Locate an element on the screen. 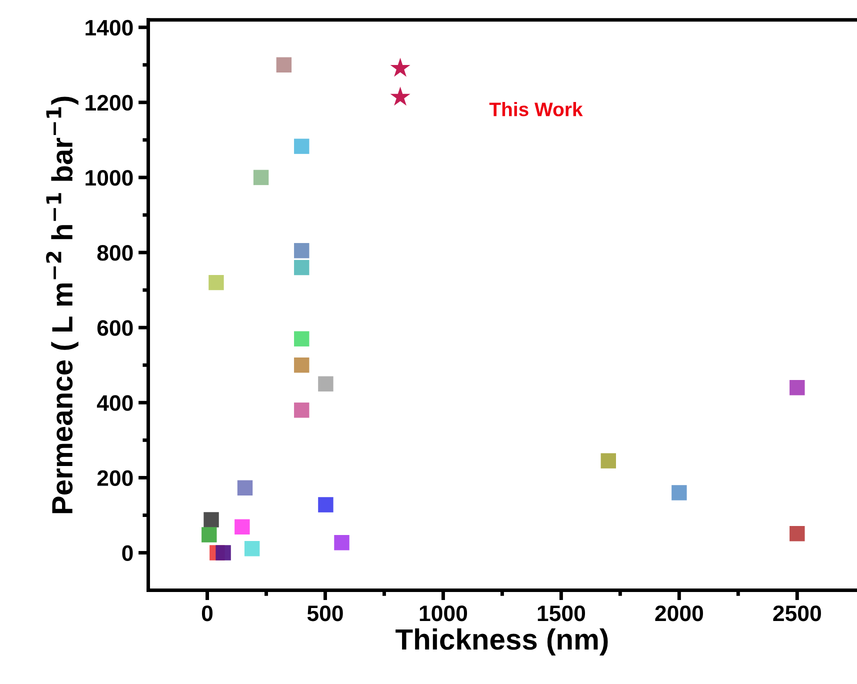 This screenshot has width=857, height=684. x-tick-label: 2500 is located at coordinates (797, 613).